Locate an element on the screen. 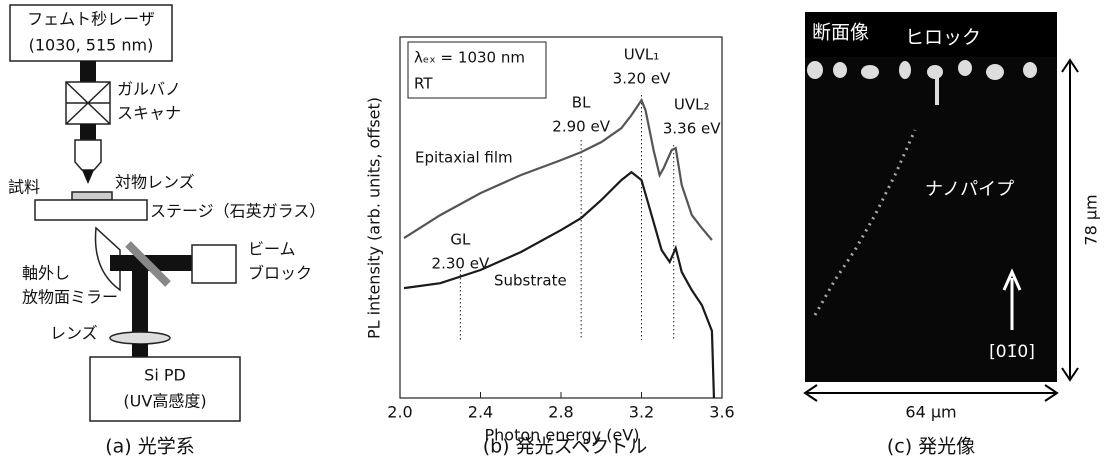 The height and width of the screenshot is (470, 1105). x-tick-label: 2.8 is located at coordinates (560, 412).